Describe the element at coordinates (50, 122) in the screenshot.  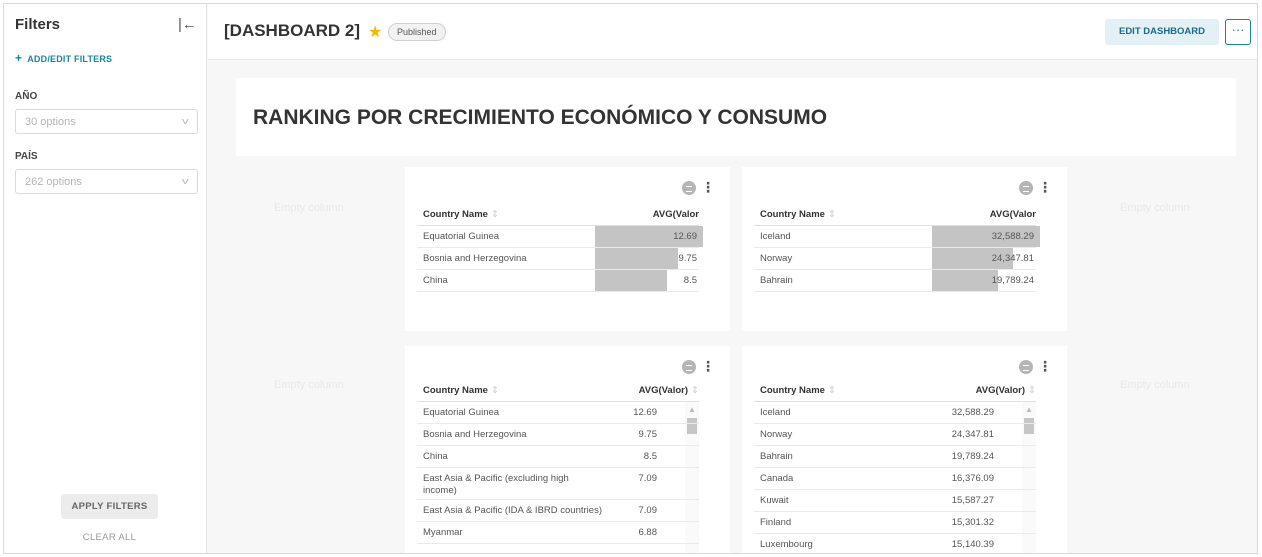
I see `filter-select-placeholder: 30 options` at that location.